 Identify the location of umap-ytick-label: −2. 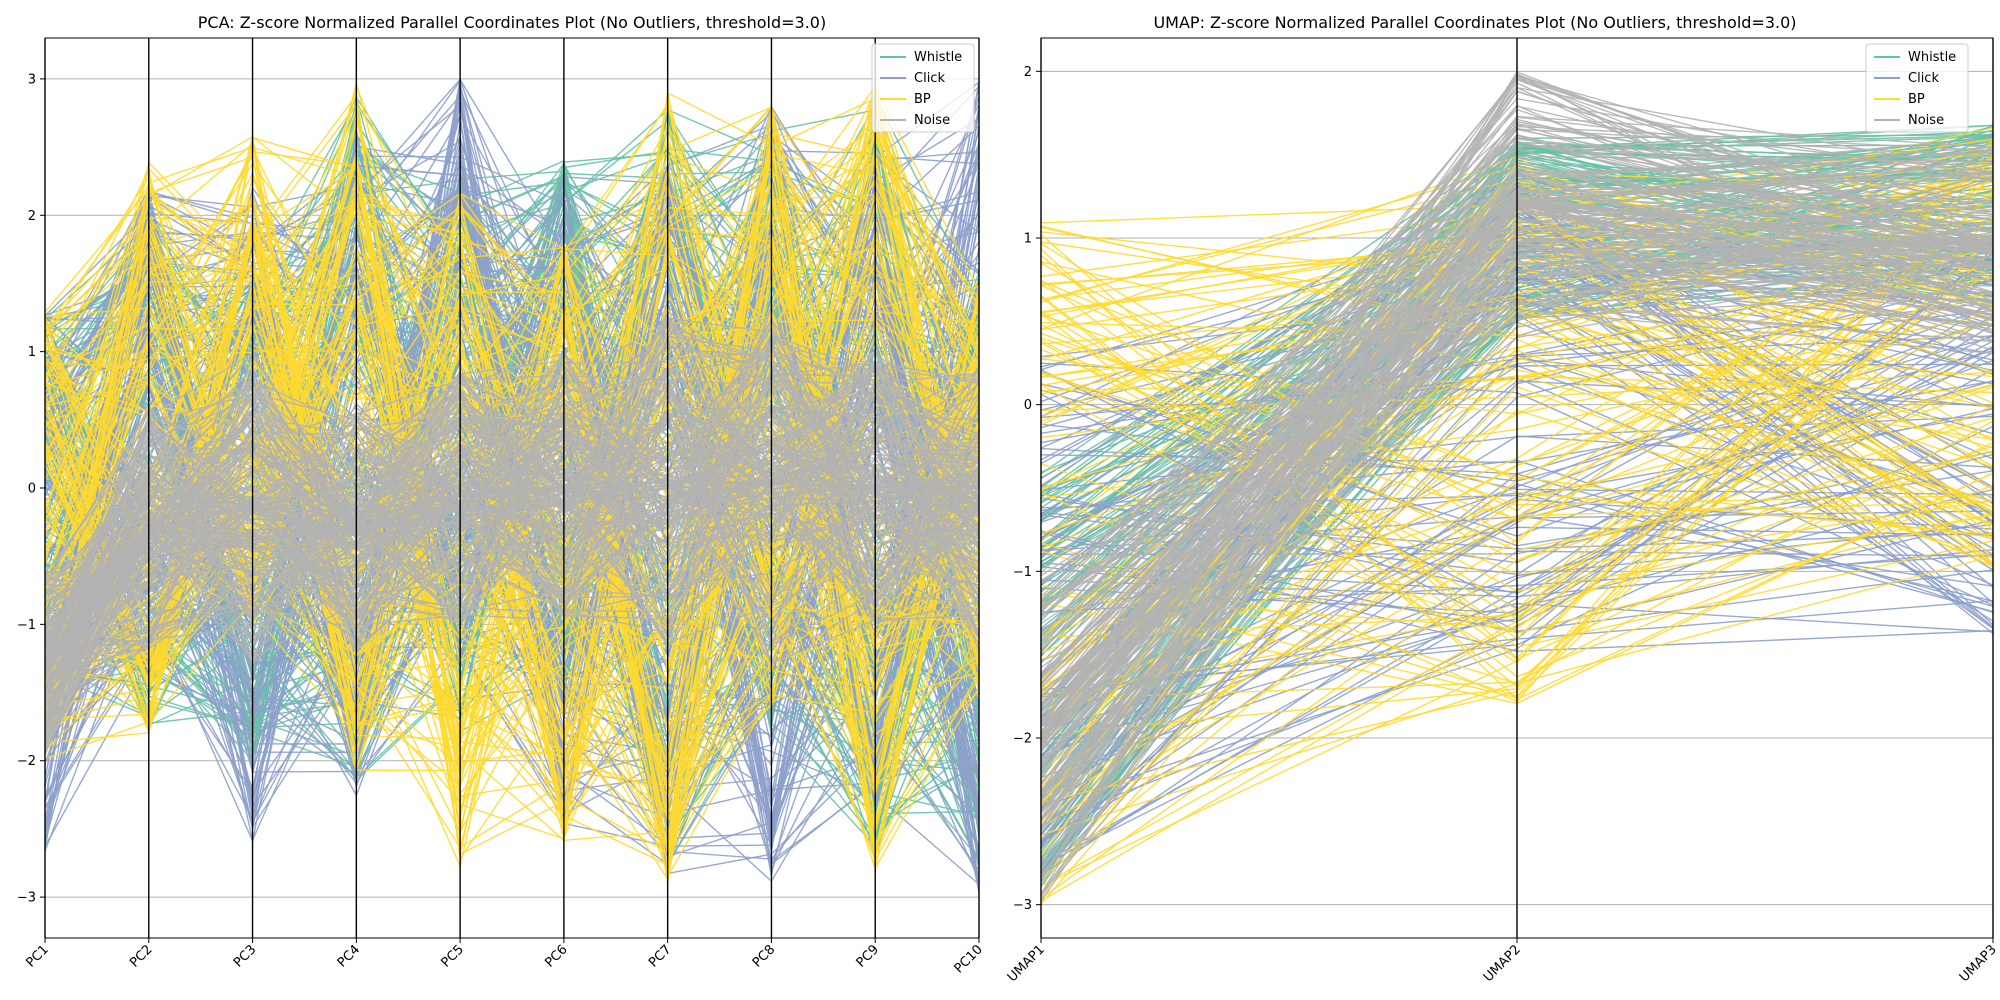
(1022, 739).